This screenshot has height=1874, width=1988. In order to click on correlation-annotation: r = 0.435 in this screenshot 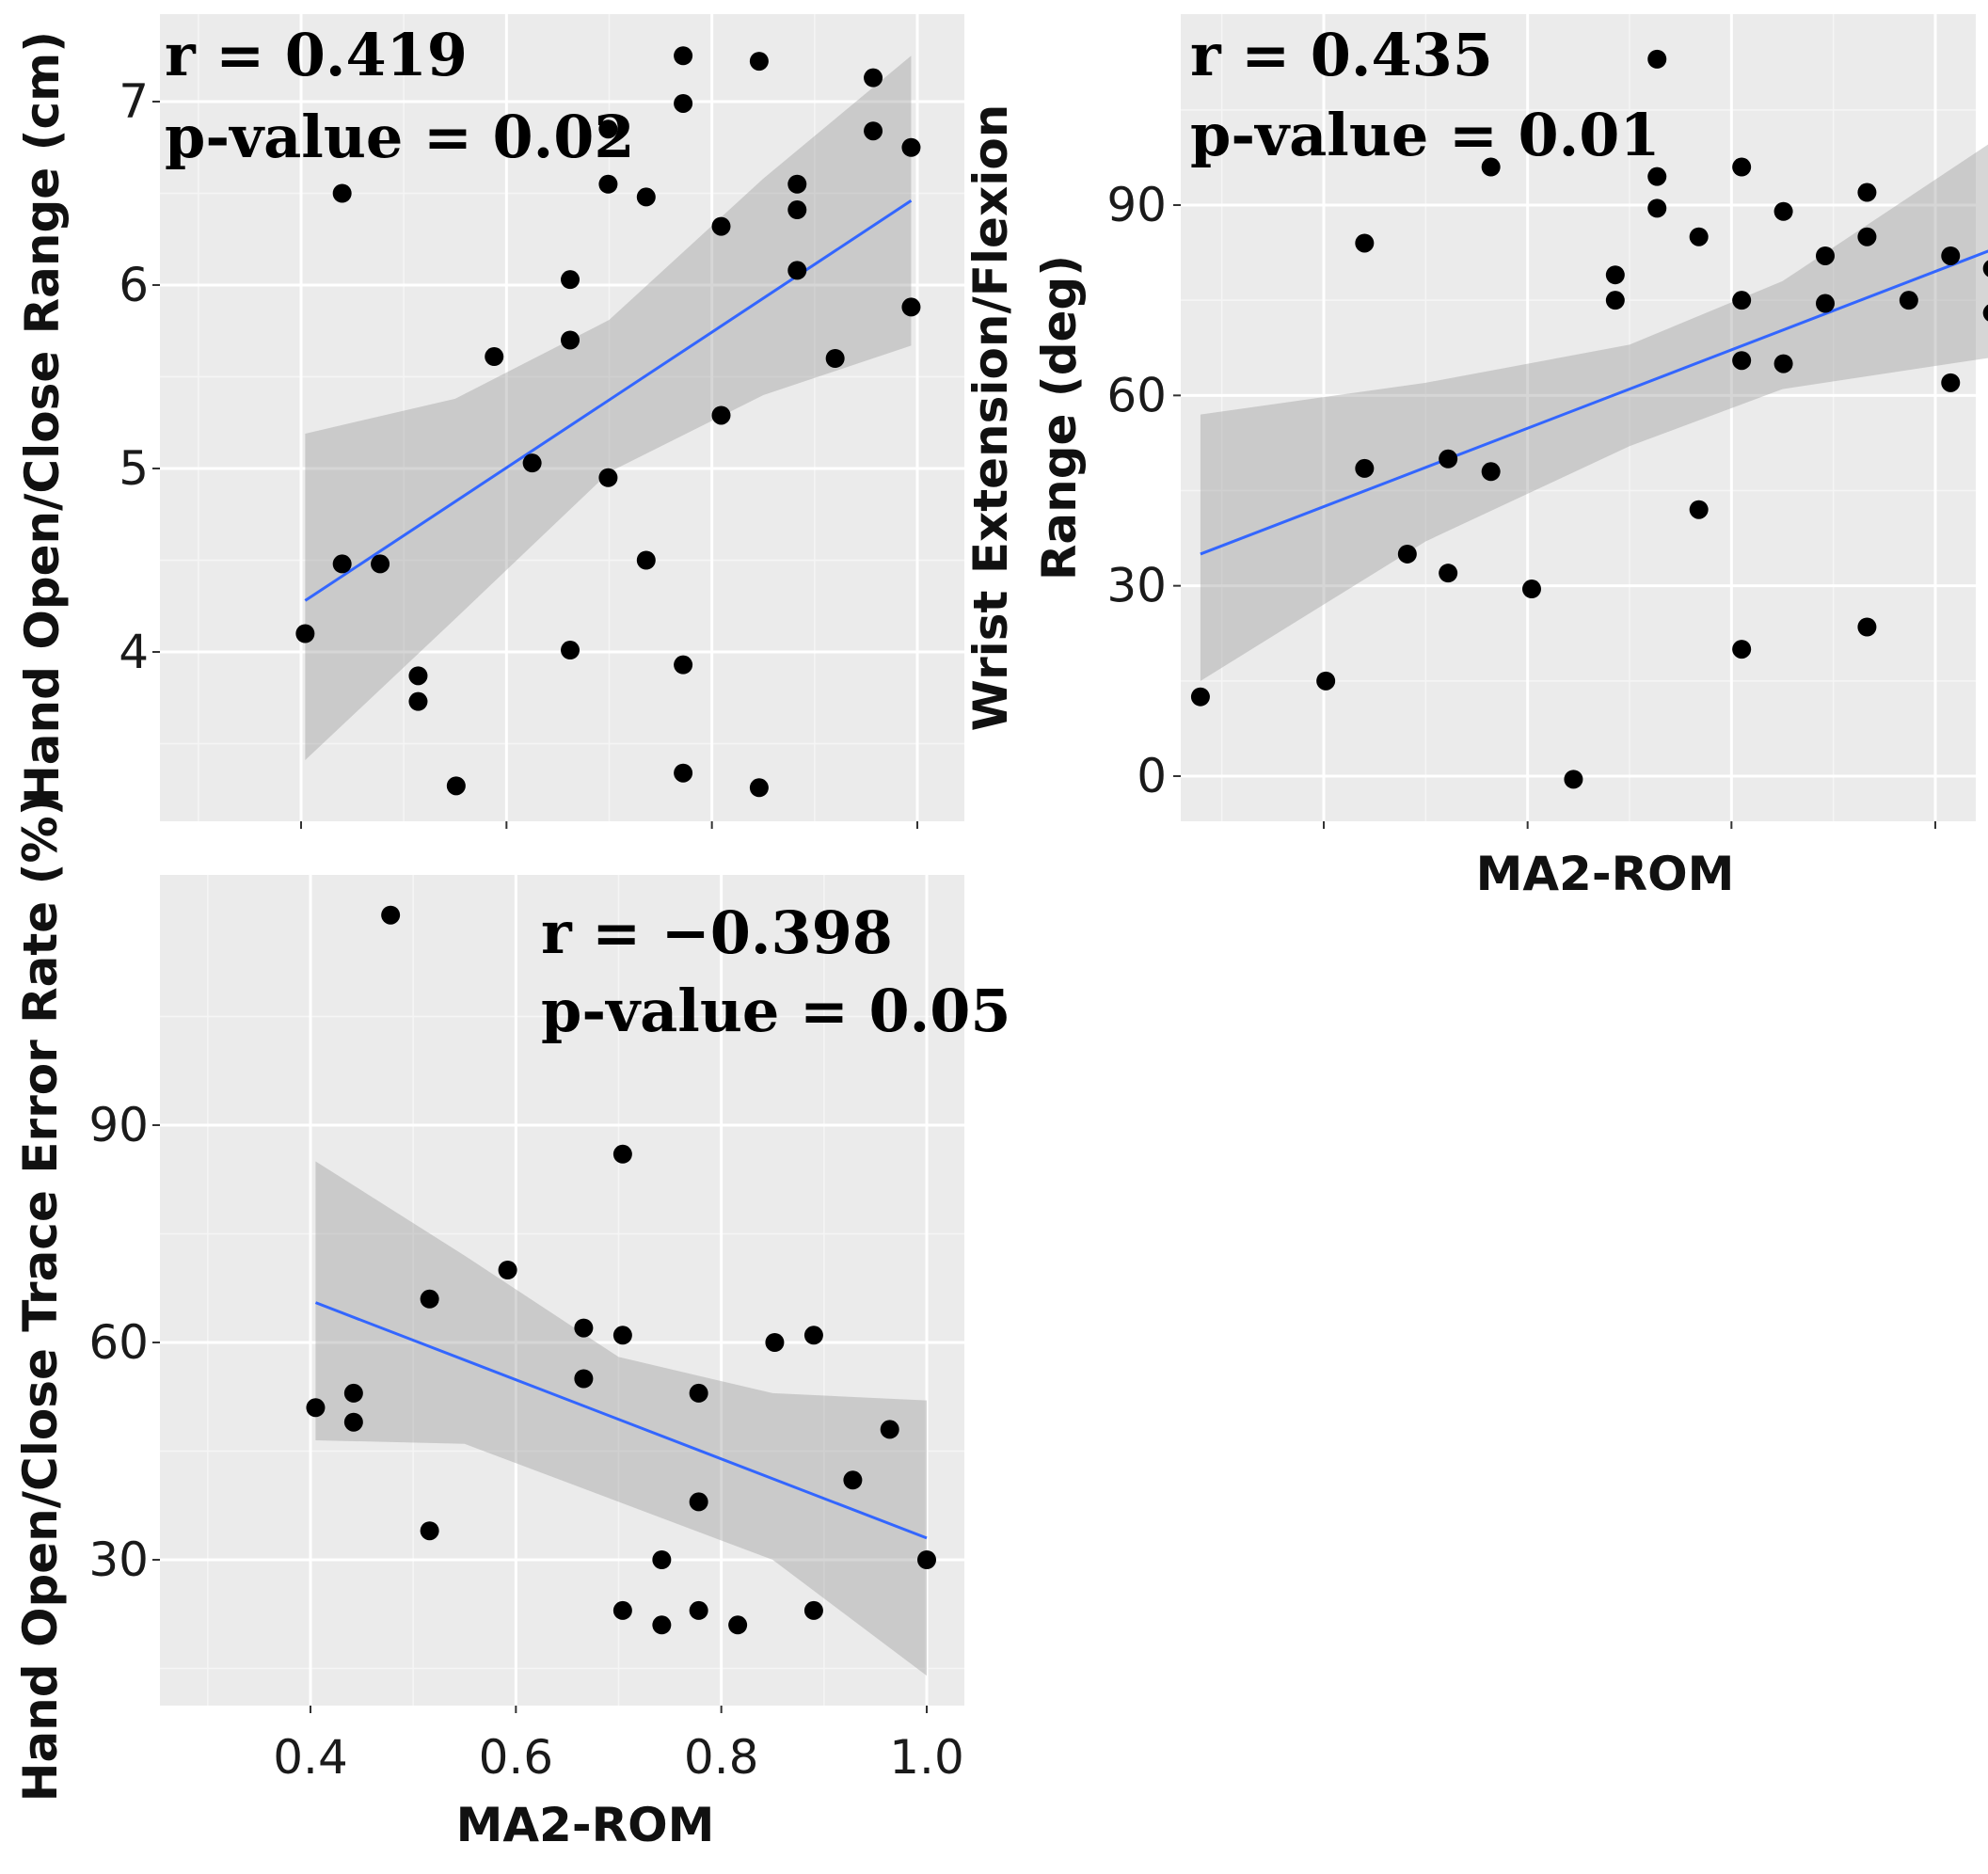, I will do `click(1341, 55)`.